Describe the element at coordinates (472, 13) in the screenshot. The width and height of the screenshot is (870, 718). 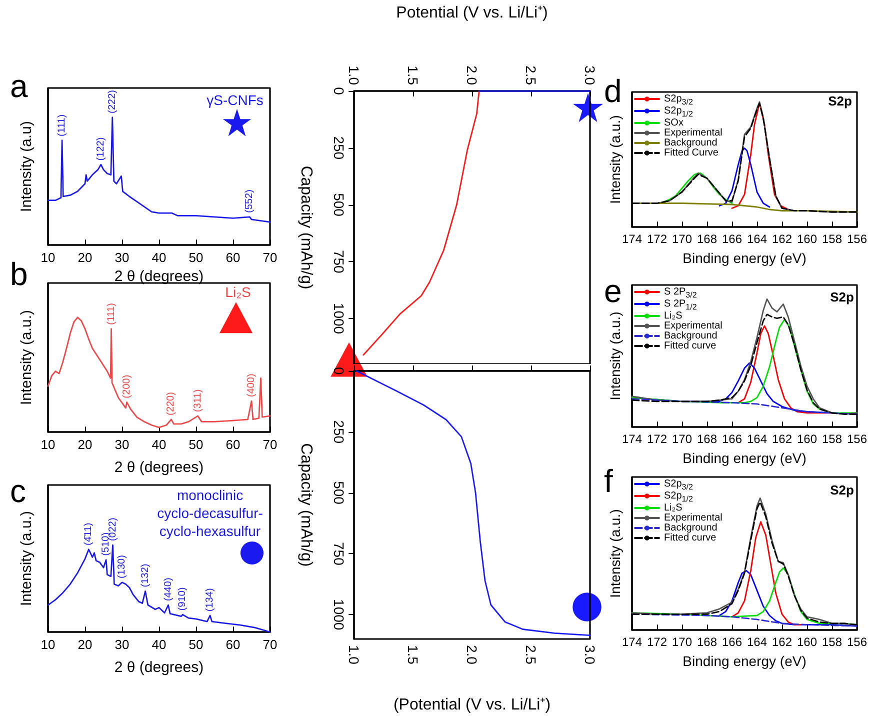
I see `x-axis-title: Potential (V vs. Li/Li⁺)` at that location.